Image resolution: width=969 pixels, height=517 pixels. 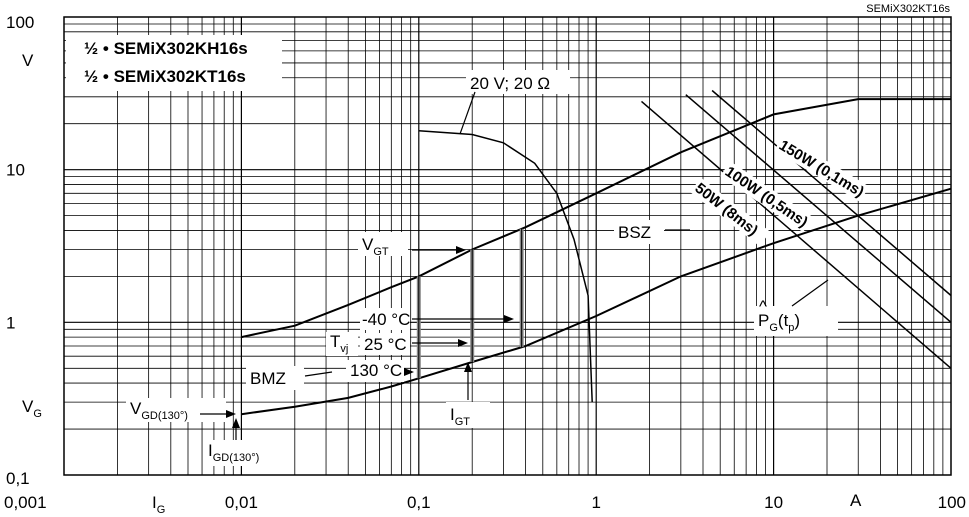 I want to click on t-m40-arrowhead, so click(x=509, y=319).